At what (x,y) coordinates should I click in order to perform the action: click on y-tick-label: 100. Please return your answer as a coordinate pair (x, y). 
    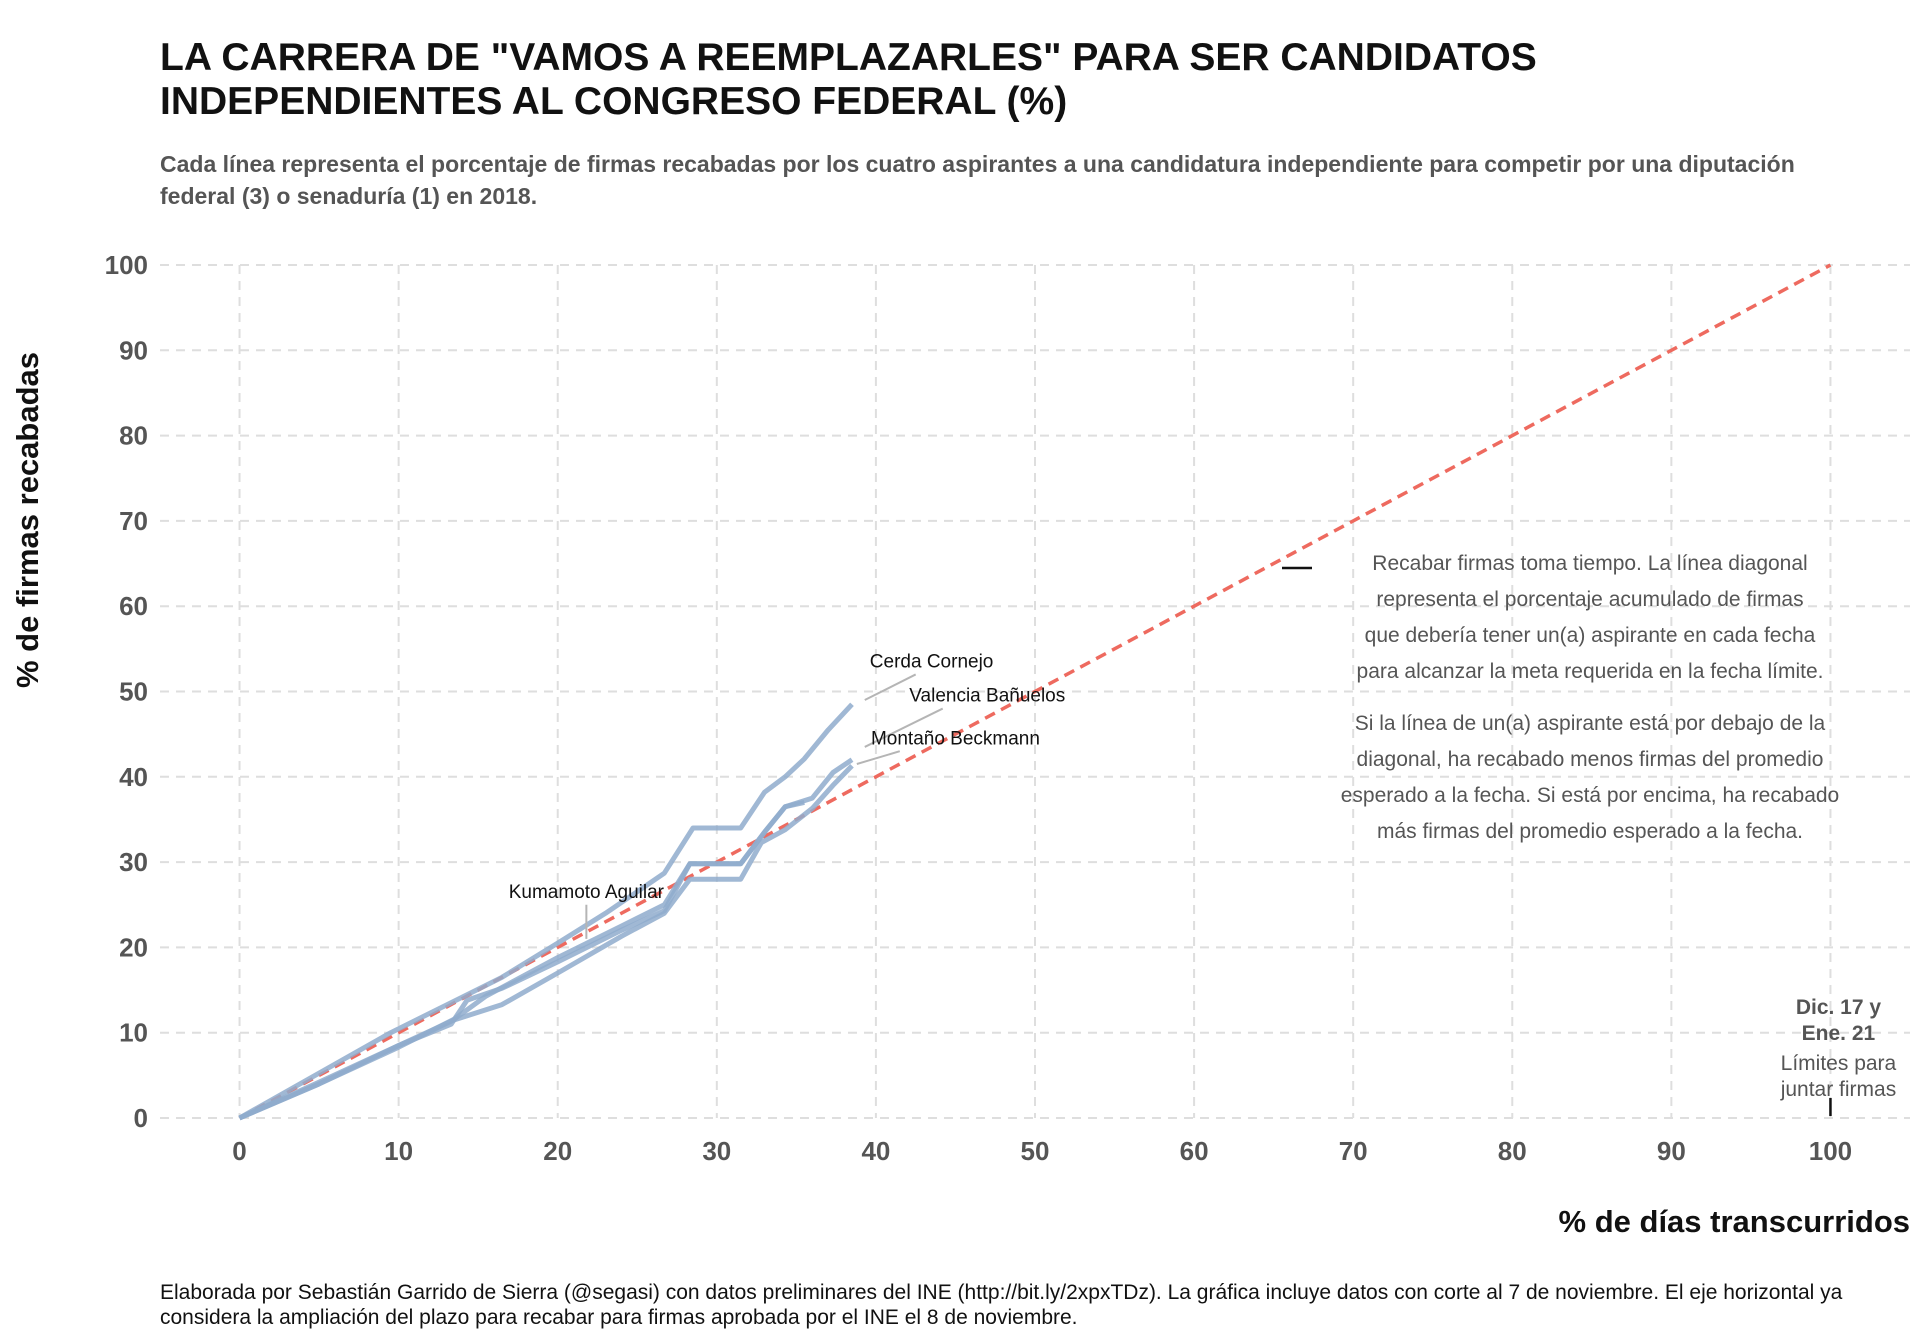
    Looking at the image, I should click on (126, 265).